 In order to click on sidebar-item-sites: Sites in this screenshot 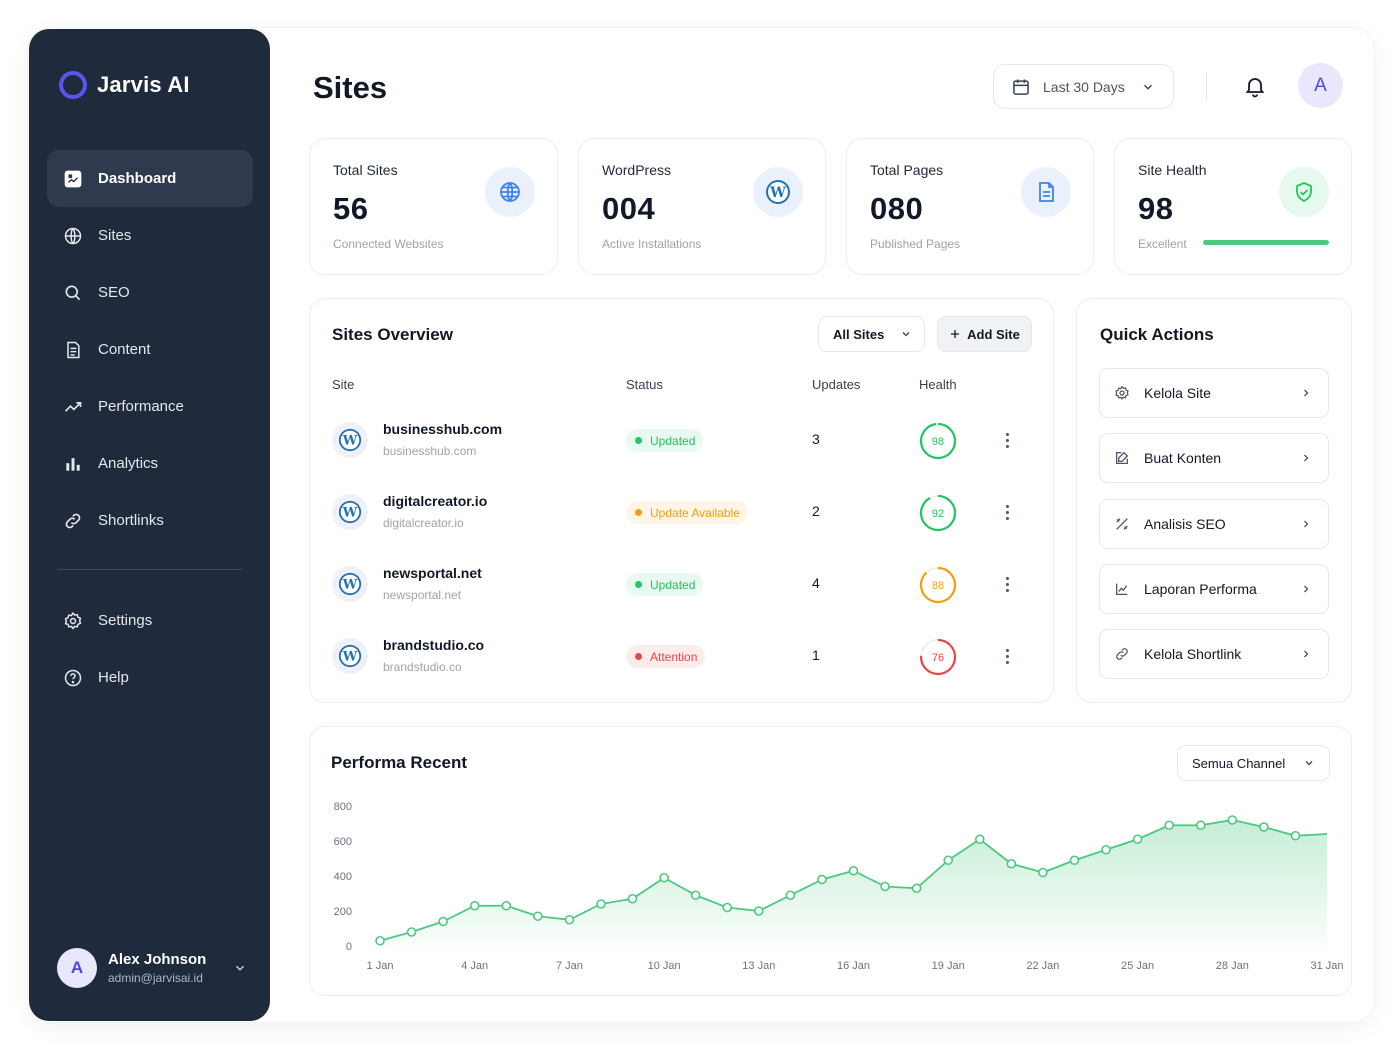, I will do `click(150, 235)`.